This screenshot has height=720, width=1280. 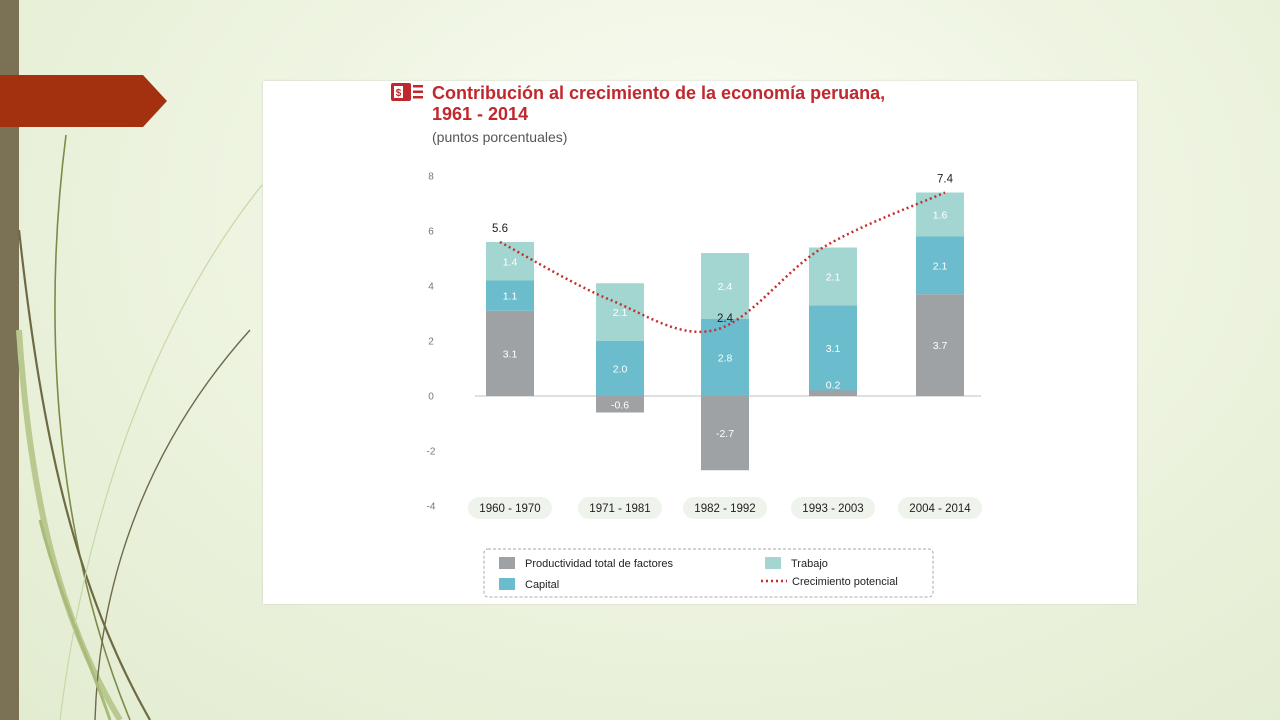 I want to click on legend-swatch-capital, so click(x=507, y=584).